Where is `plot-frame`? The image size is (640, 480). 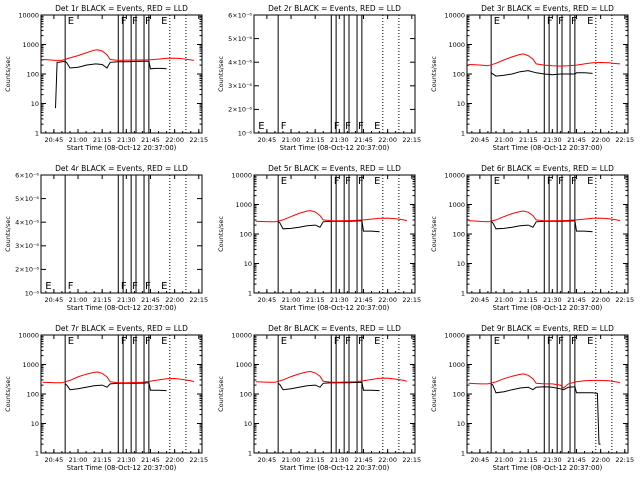
plot-frame is located at coordinates (334, 74).